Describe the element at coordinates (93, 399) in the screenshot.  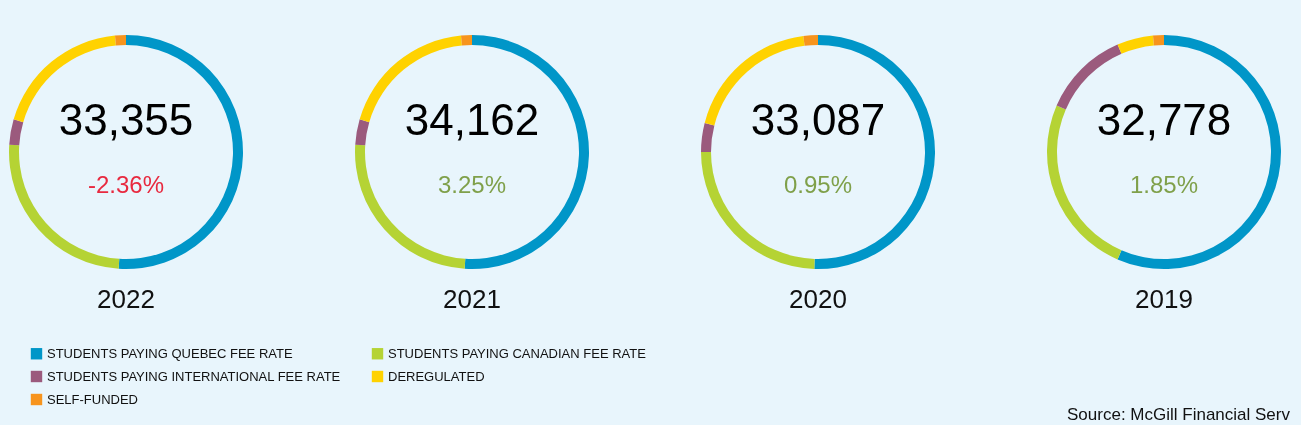
I see `legend-label: SELF-FUNDED` at that location.